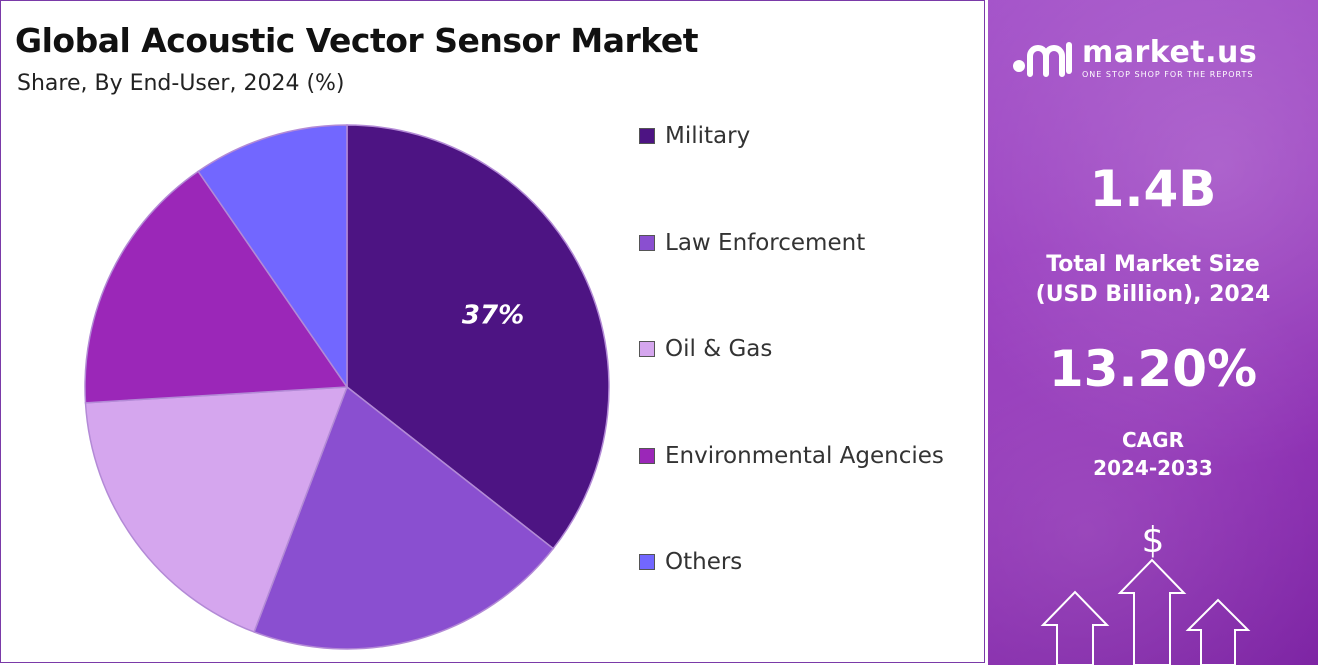 The height and width of the screenshot is (665, 1318). I want to click on market-size-label-line1: Total Market Size, so click(1153, 264).